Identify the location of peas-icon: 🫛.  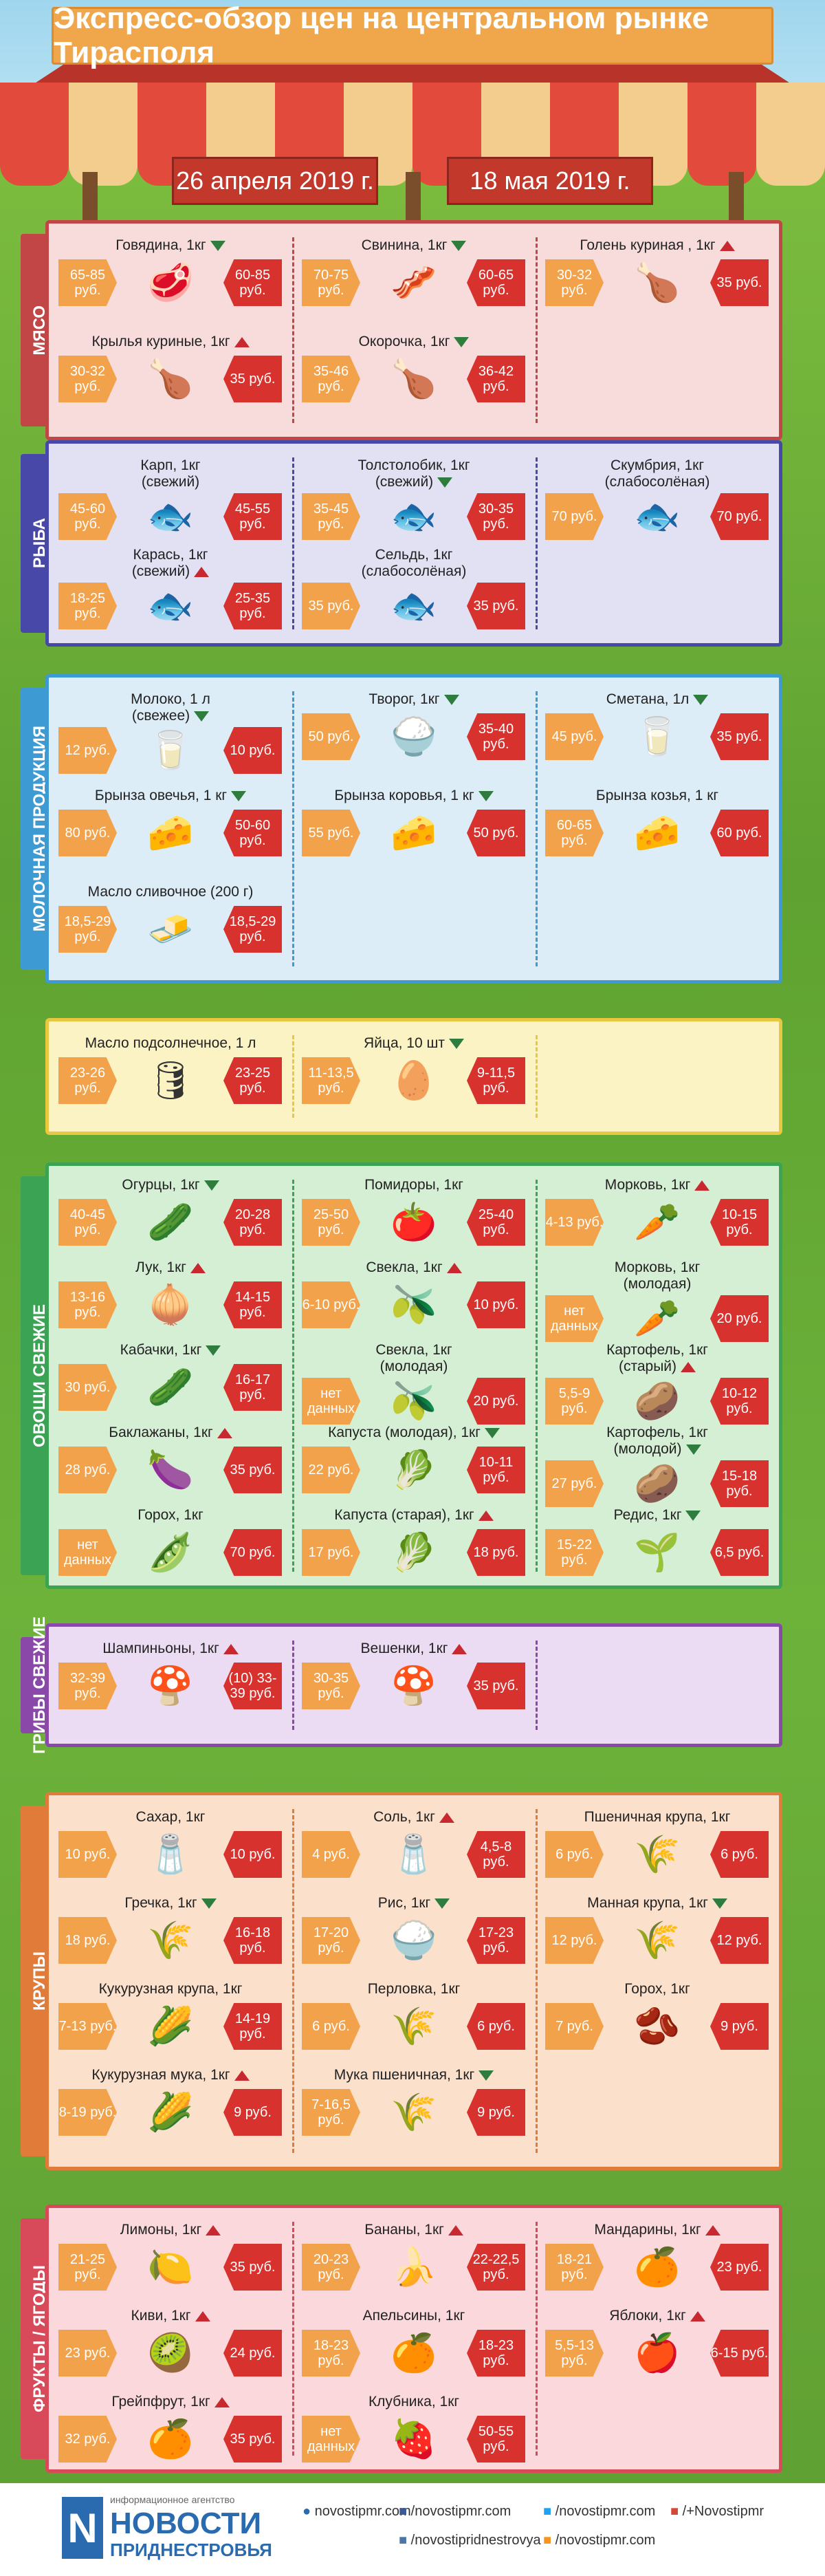
(170, 1552).